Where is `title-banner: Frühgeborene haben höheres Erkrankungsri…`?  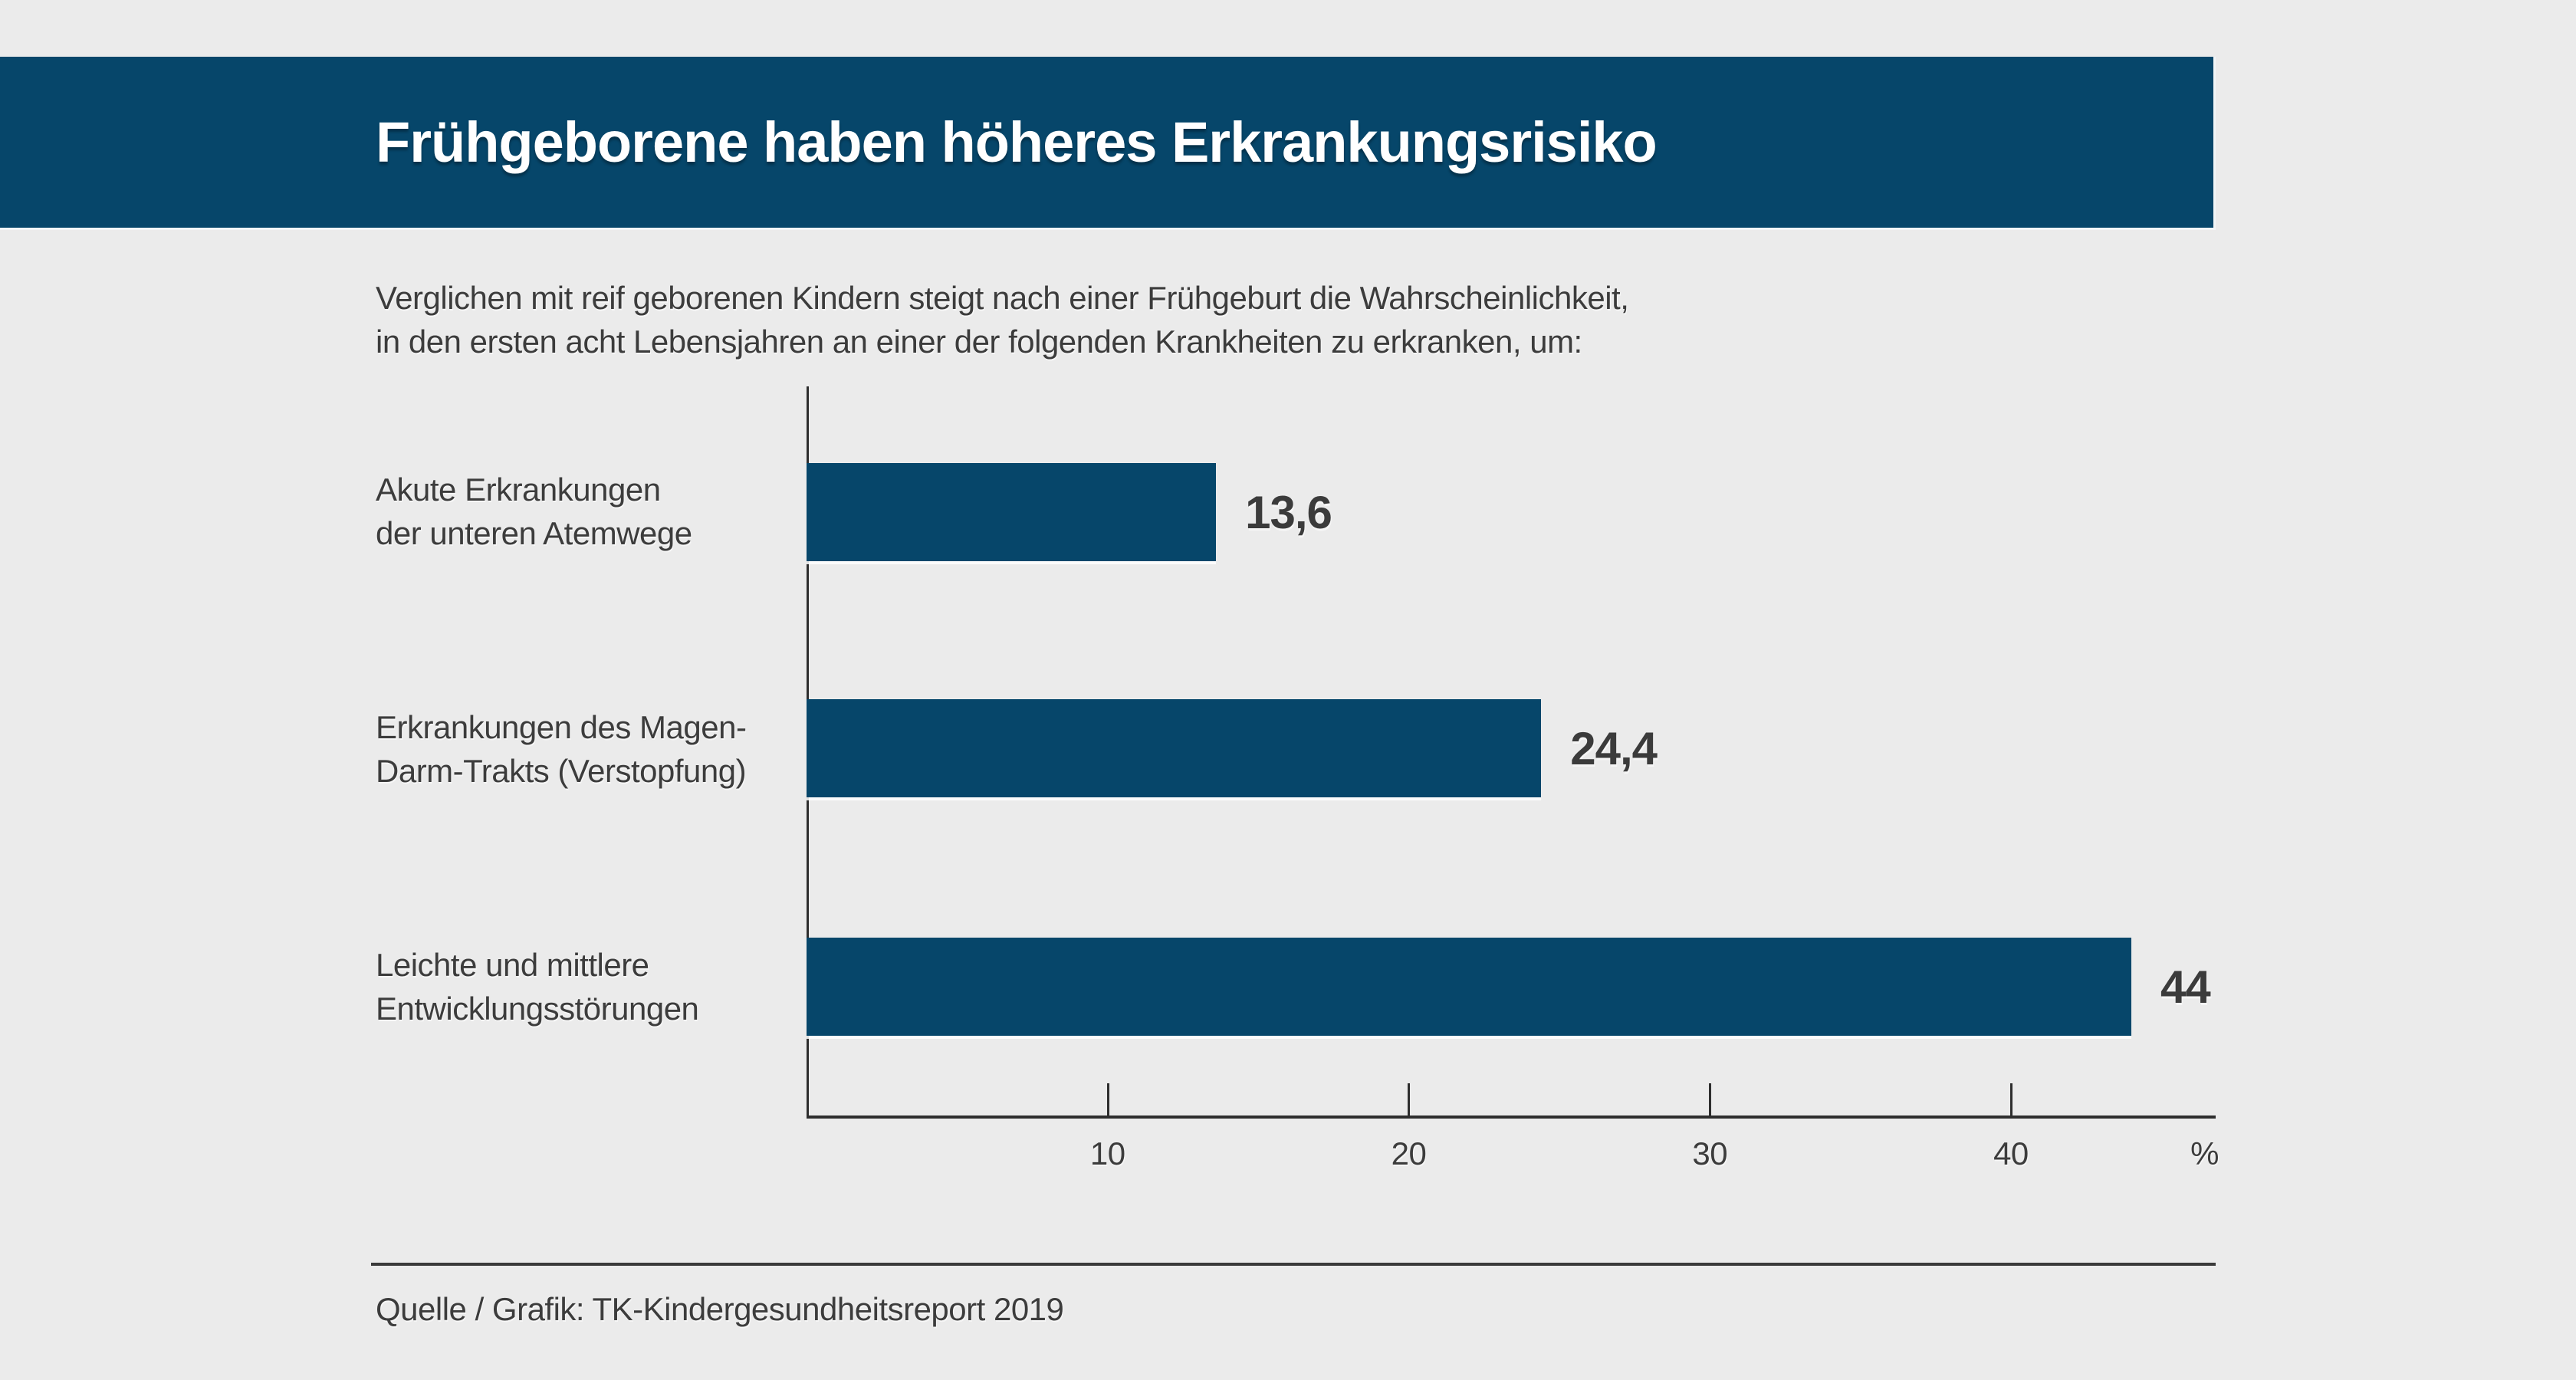
title-banner: Frühgeborene haben höheres Erkrankungsri… is located at coordinates (1108, 143).